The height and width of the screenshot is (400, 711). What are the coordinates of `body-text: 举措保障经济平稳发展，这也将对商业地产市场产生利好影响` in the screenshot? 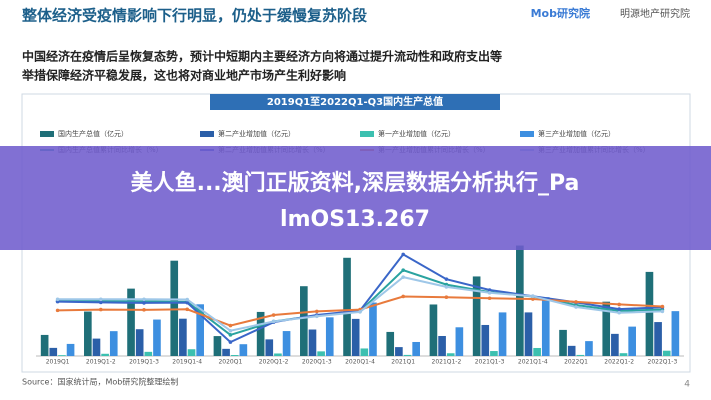 It's located at (183, 75).